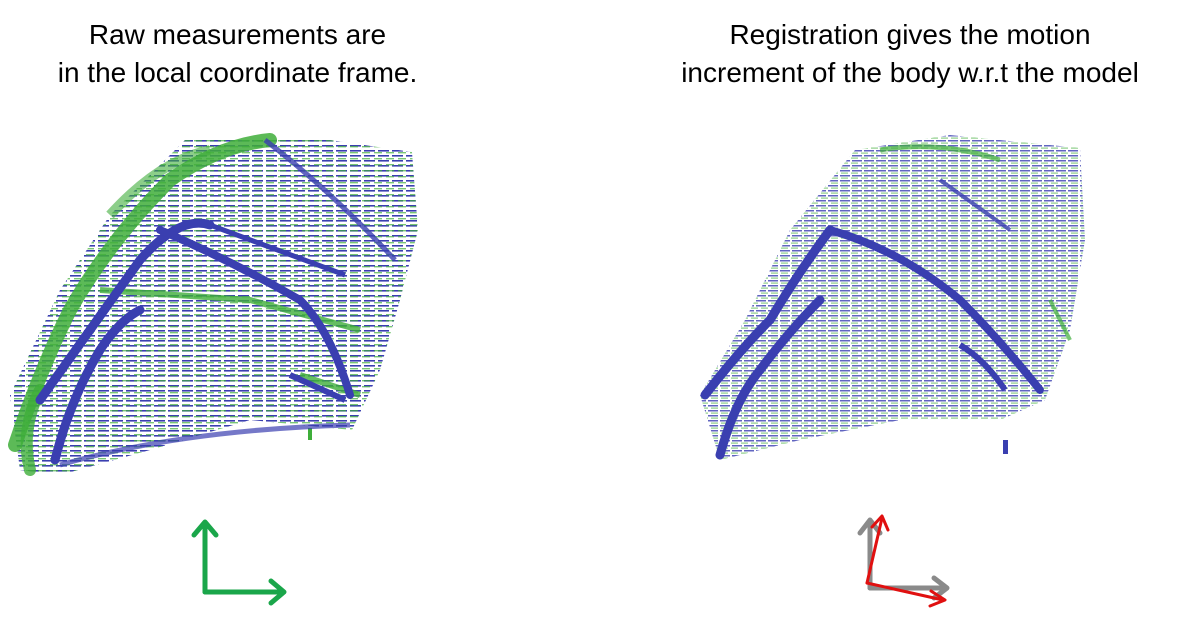 The height and width of the screenshot is (620, 1195). Describe the element at coordinates (906, 561) in the screenshot. I see `body-frame-axes-icon` at that location.